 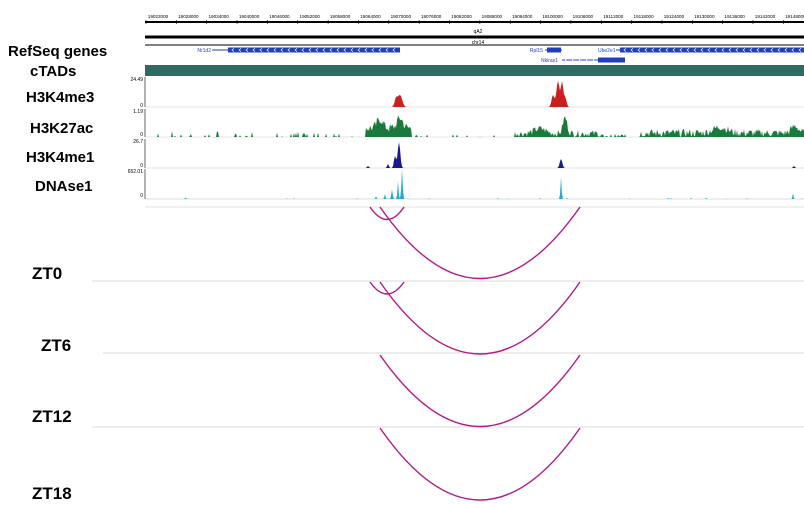 I want to click on ruler-coordinate-label: 19148000, so click(x=794, y=16).